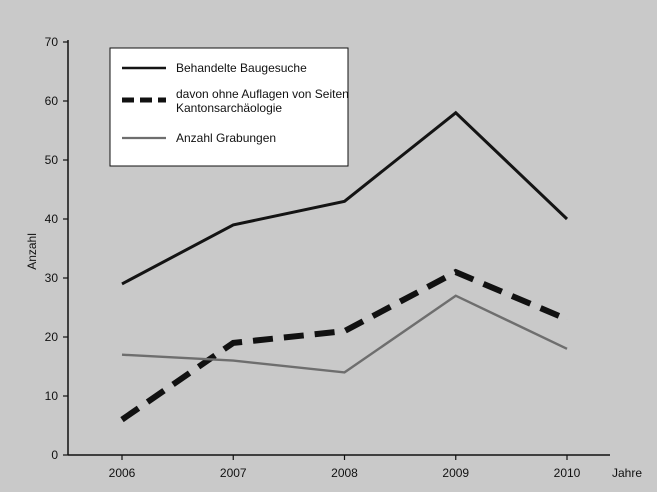  Describe the element at coordinates (52, 101) in the screenshot. I see `y-tick-label: 60` at that location.